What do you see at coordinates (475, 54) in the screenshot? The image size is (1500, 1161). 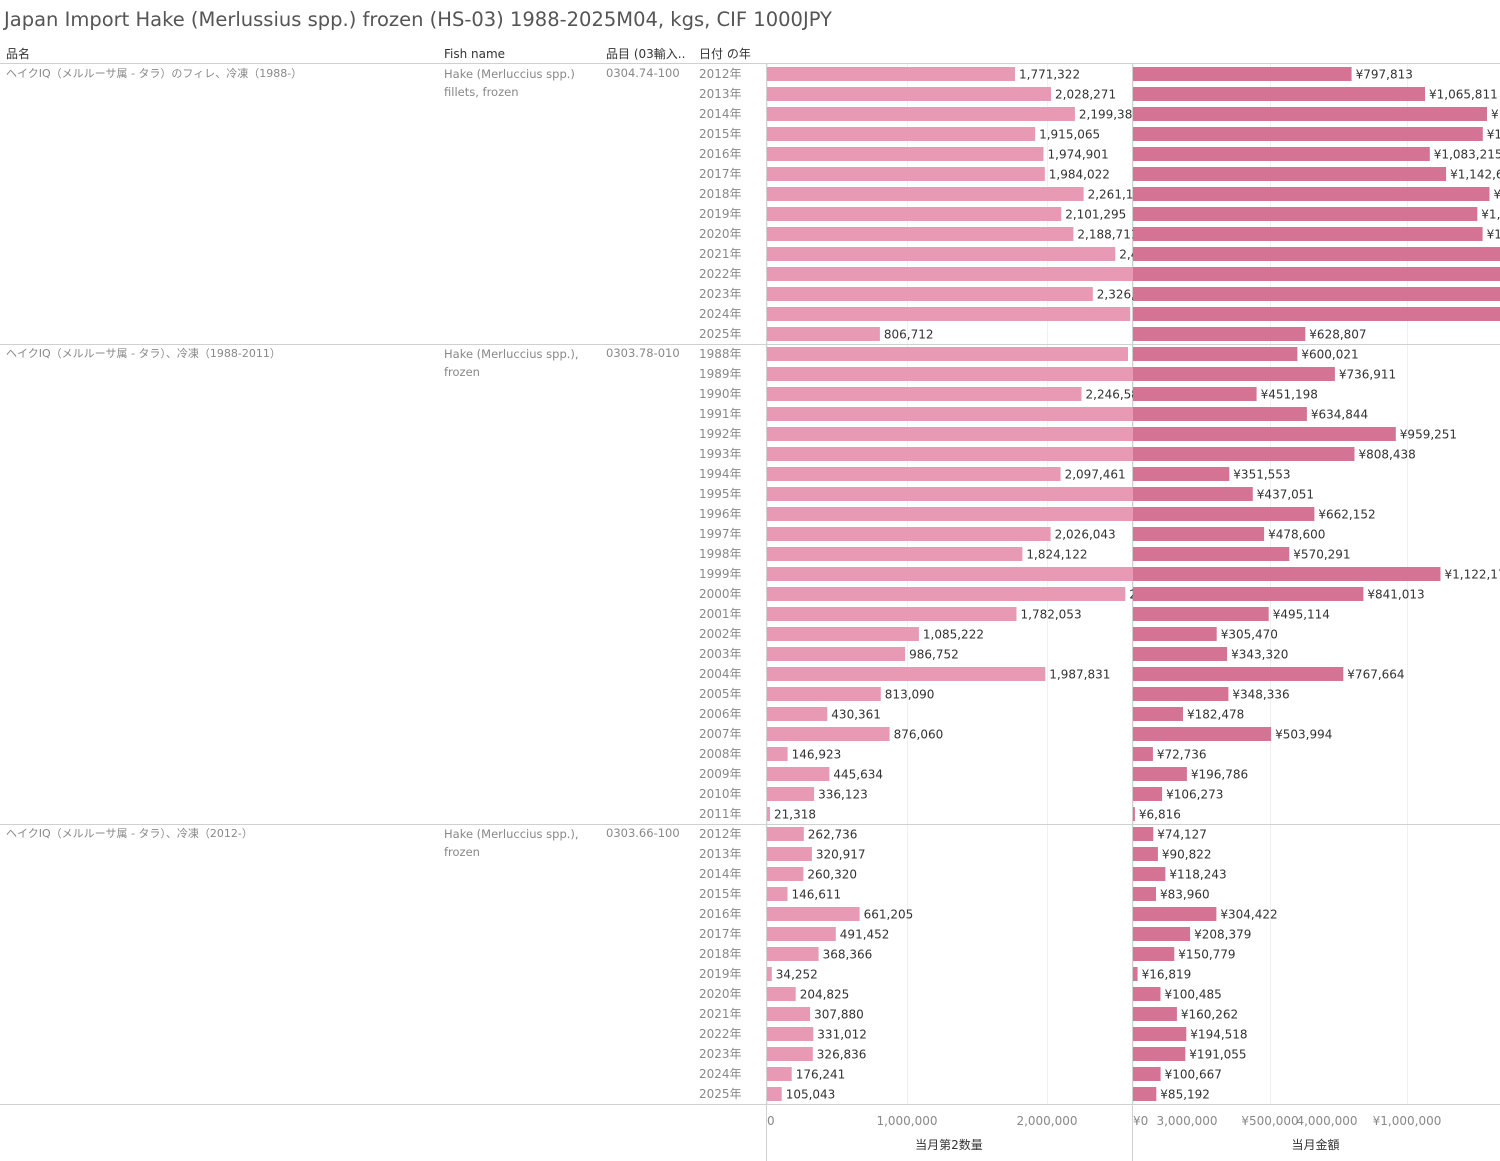 I see `column-header-fish-name: Fish name` at bounding box center [475, 54].